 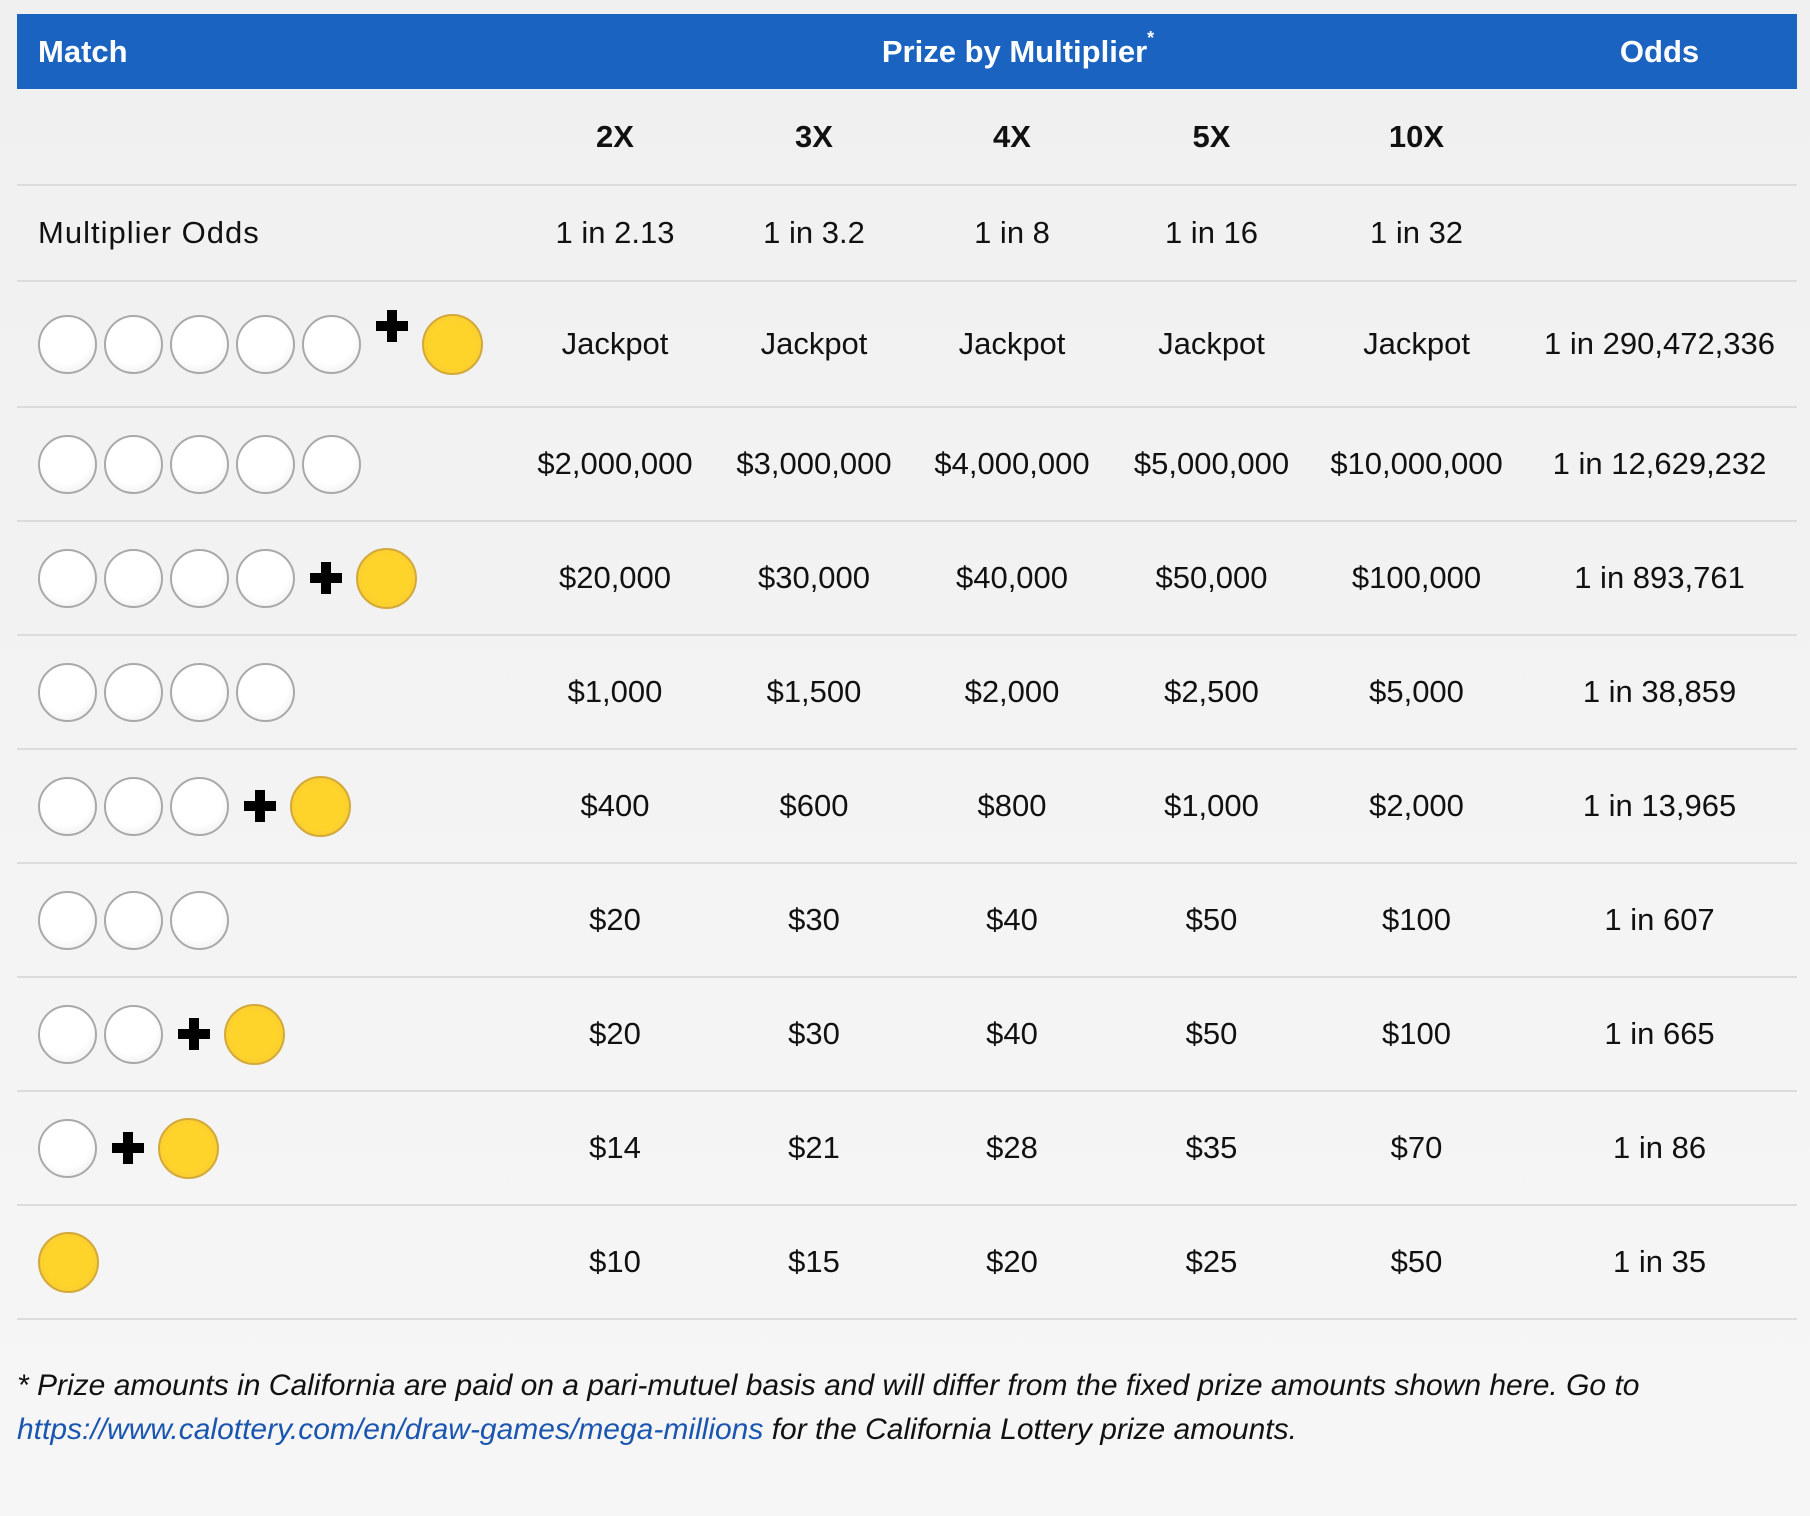 What do you see at coordinates (1416, 232) in the screenshot?
I see `multiplier-odds: 1 in 32` at bounding box center [1416, 232].